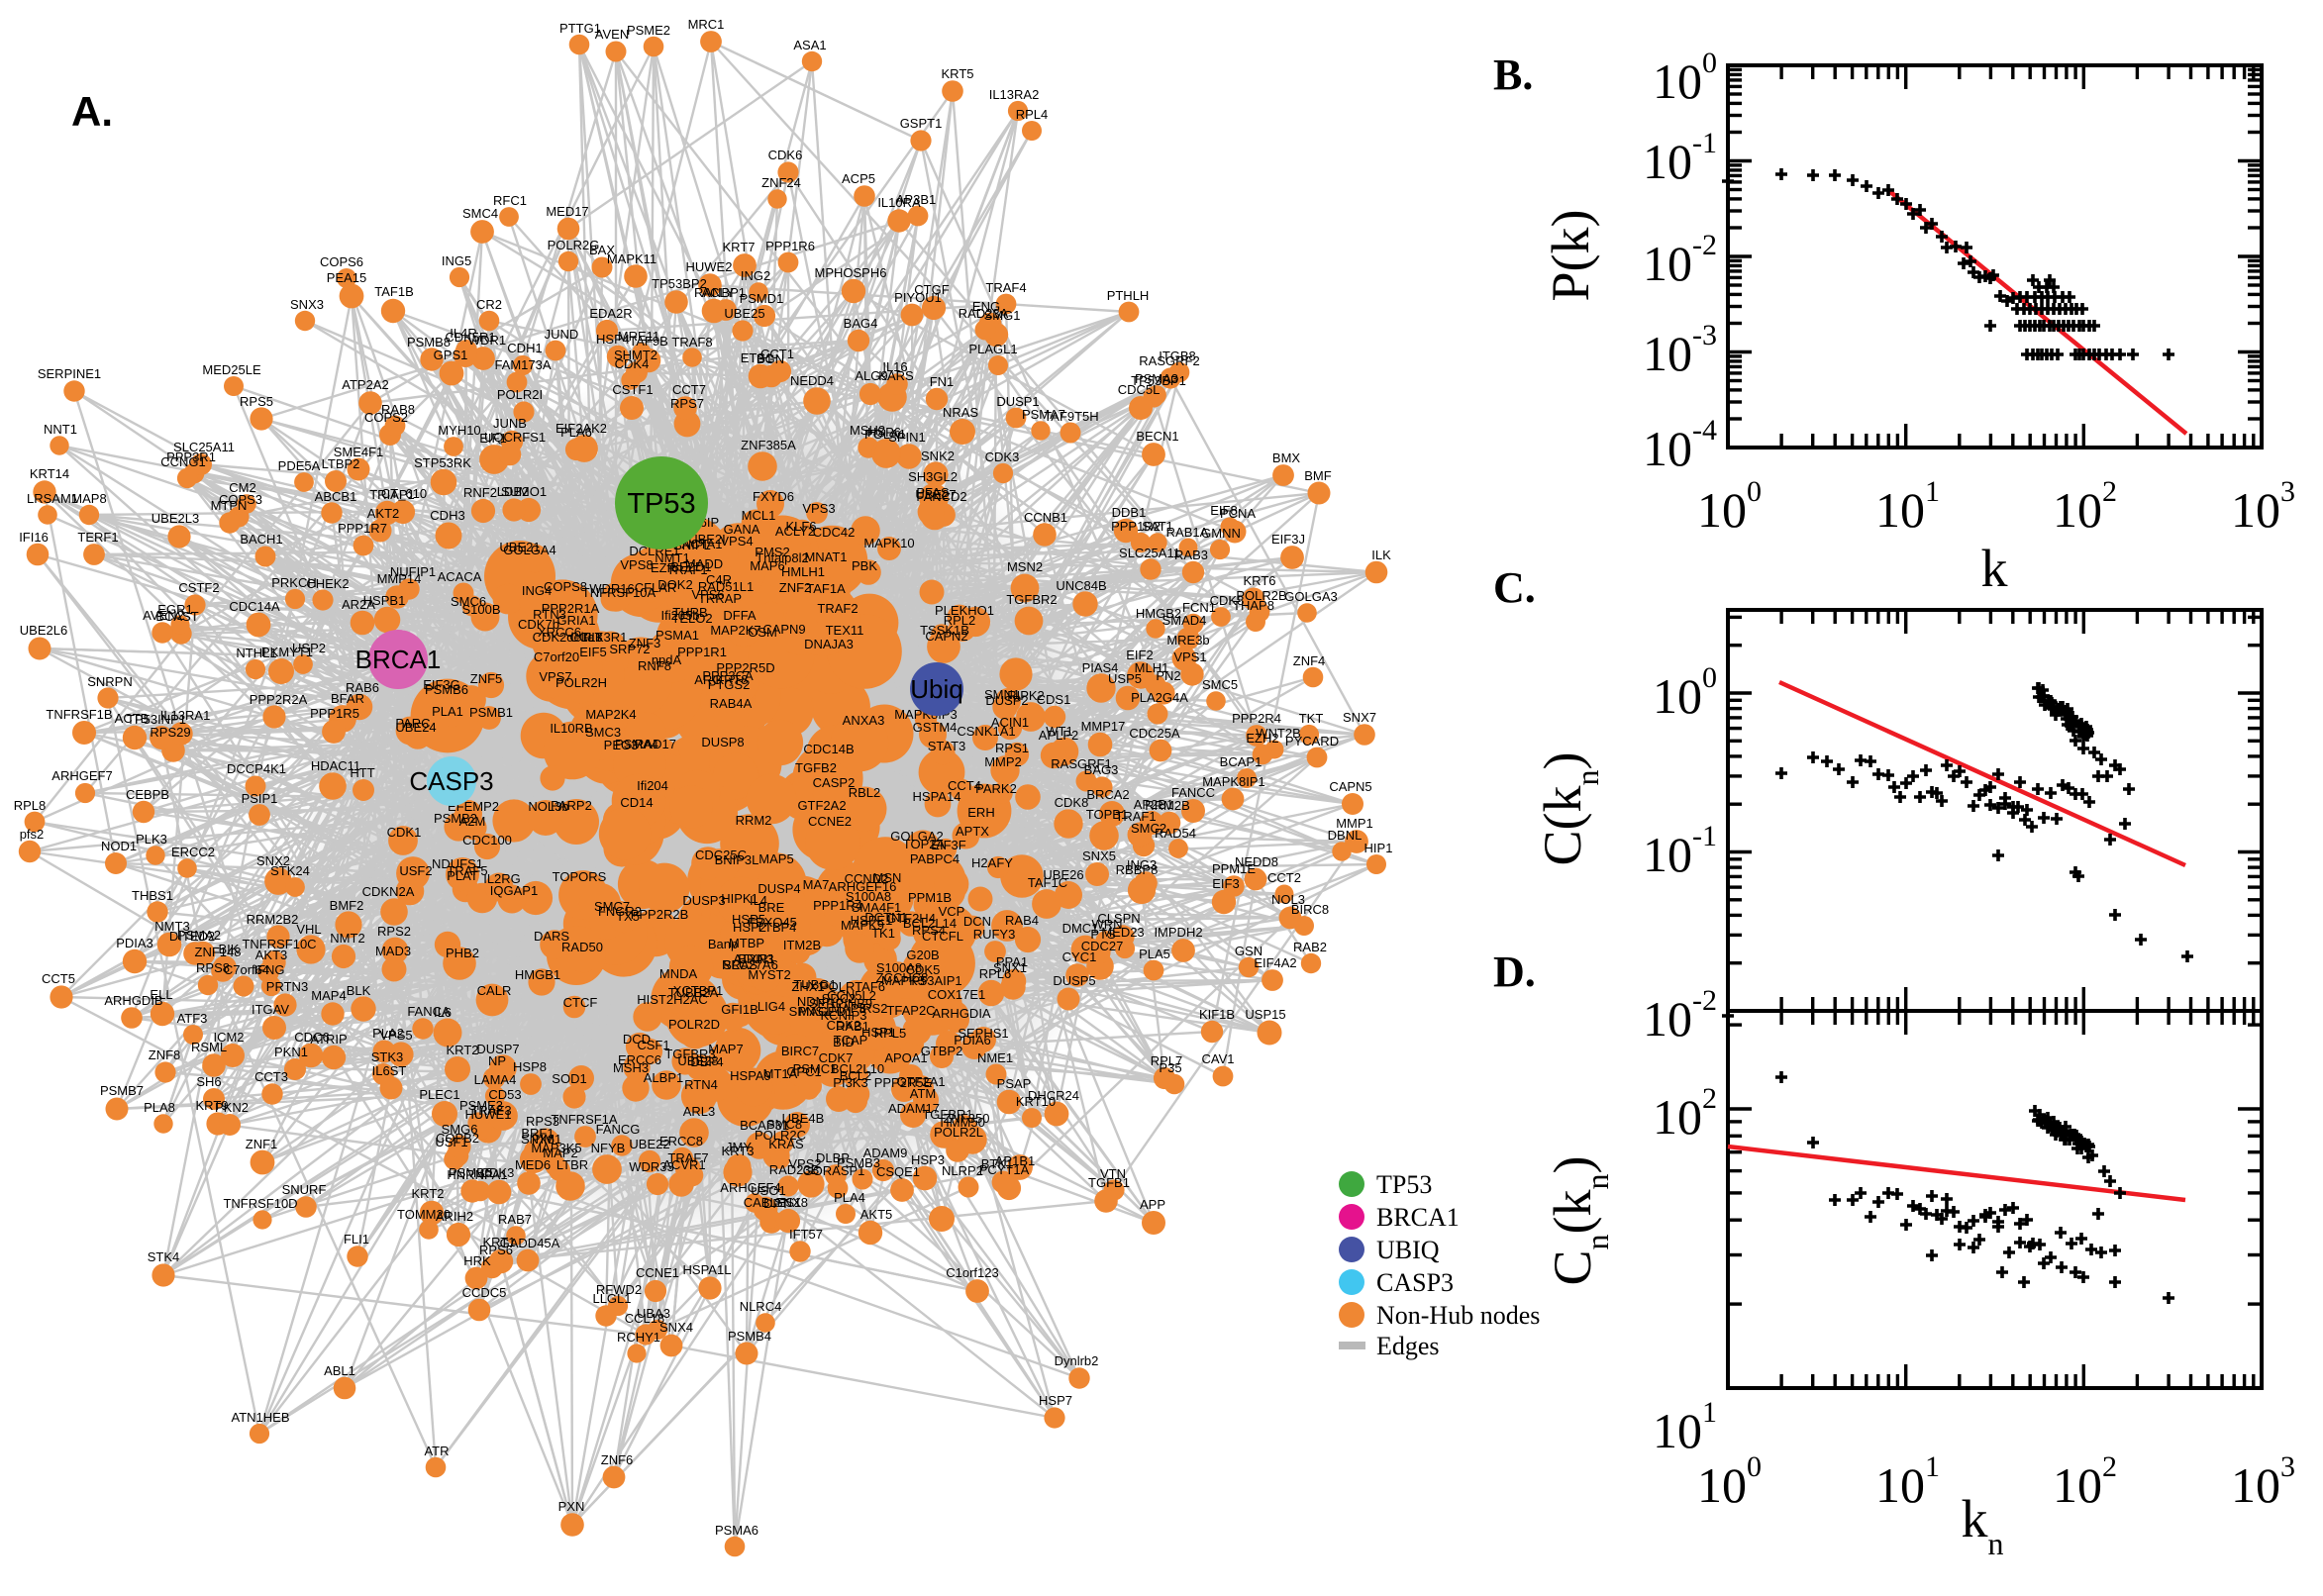 The height and width of the screenshot is (1596, 2323). I want to click on svg-text: TAF9T5H, so click(1071, 416).